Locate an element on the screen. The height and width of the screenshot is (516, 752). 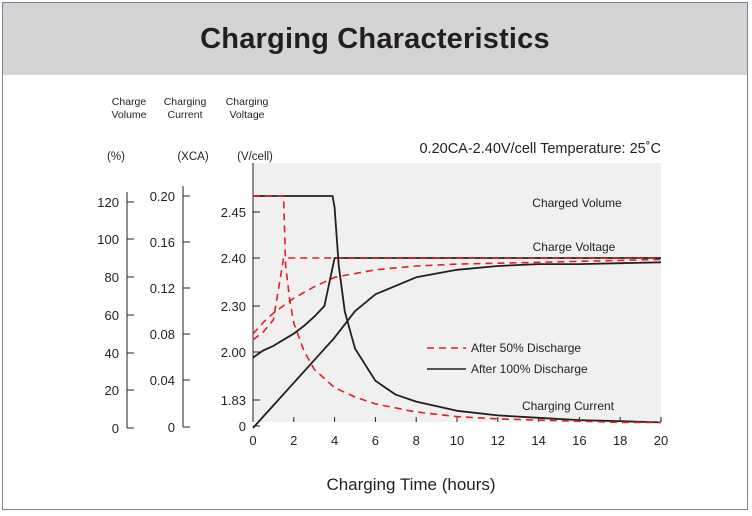
curve-annotation: Charge Voltage is located at coordinates (574, 247).